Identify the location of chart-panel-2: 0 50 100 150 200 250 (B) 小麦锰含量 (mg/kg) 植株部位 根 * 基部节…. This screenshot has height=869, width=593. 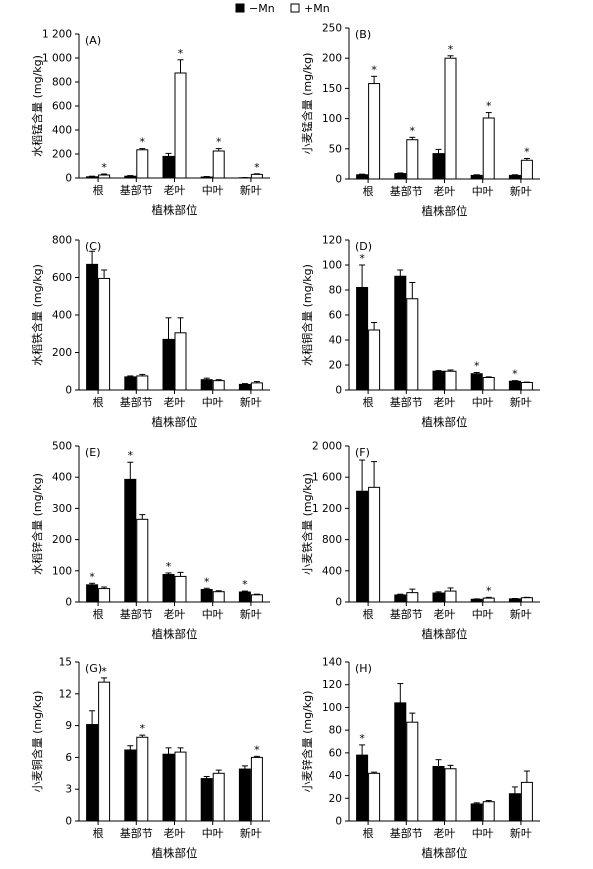
(420, 120).